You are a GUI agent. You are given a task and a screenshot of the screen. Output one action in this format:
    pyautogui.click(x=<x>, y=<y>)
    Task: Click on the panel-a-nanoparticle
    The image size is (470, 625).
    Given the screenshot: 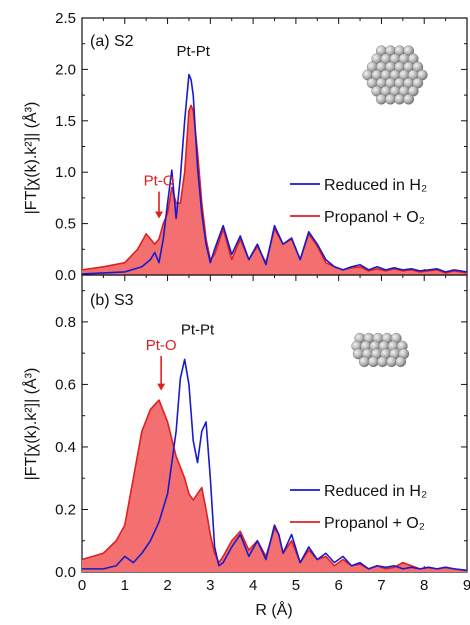 What is the action you would take?
    pyautogui.click(x=395, y=75)
    